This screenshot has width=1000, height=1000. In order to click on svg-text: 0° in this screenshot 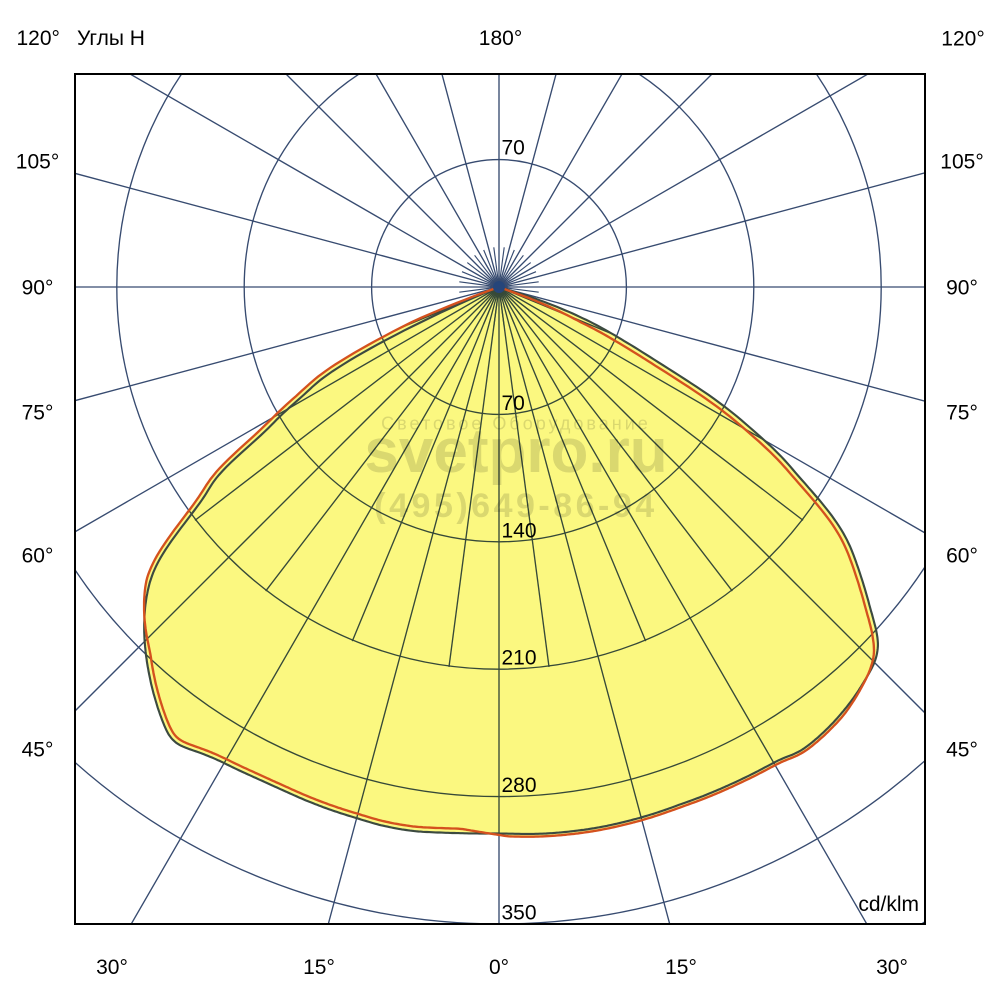, I will do `click(499, 967)`.